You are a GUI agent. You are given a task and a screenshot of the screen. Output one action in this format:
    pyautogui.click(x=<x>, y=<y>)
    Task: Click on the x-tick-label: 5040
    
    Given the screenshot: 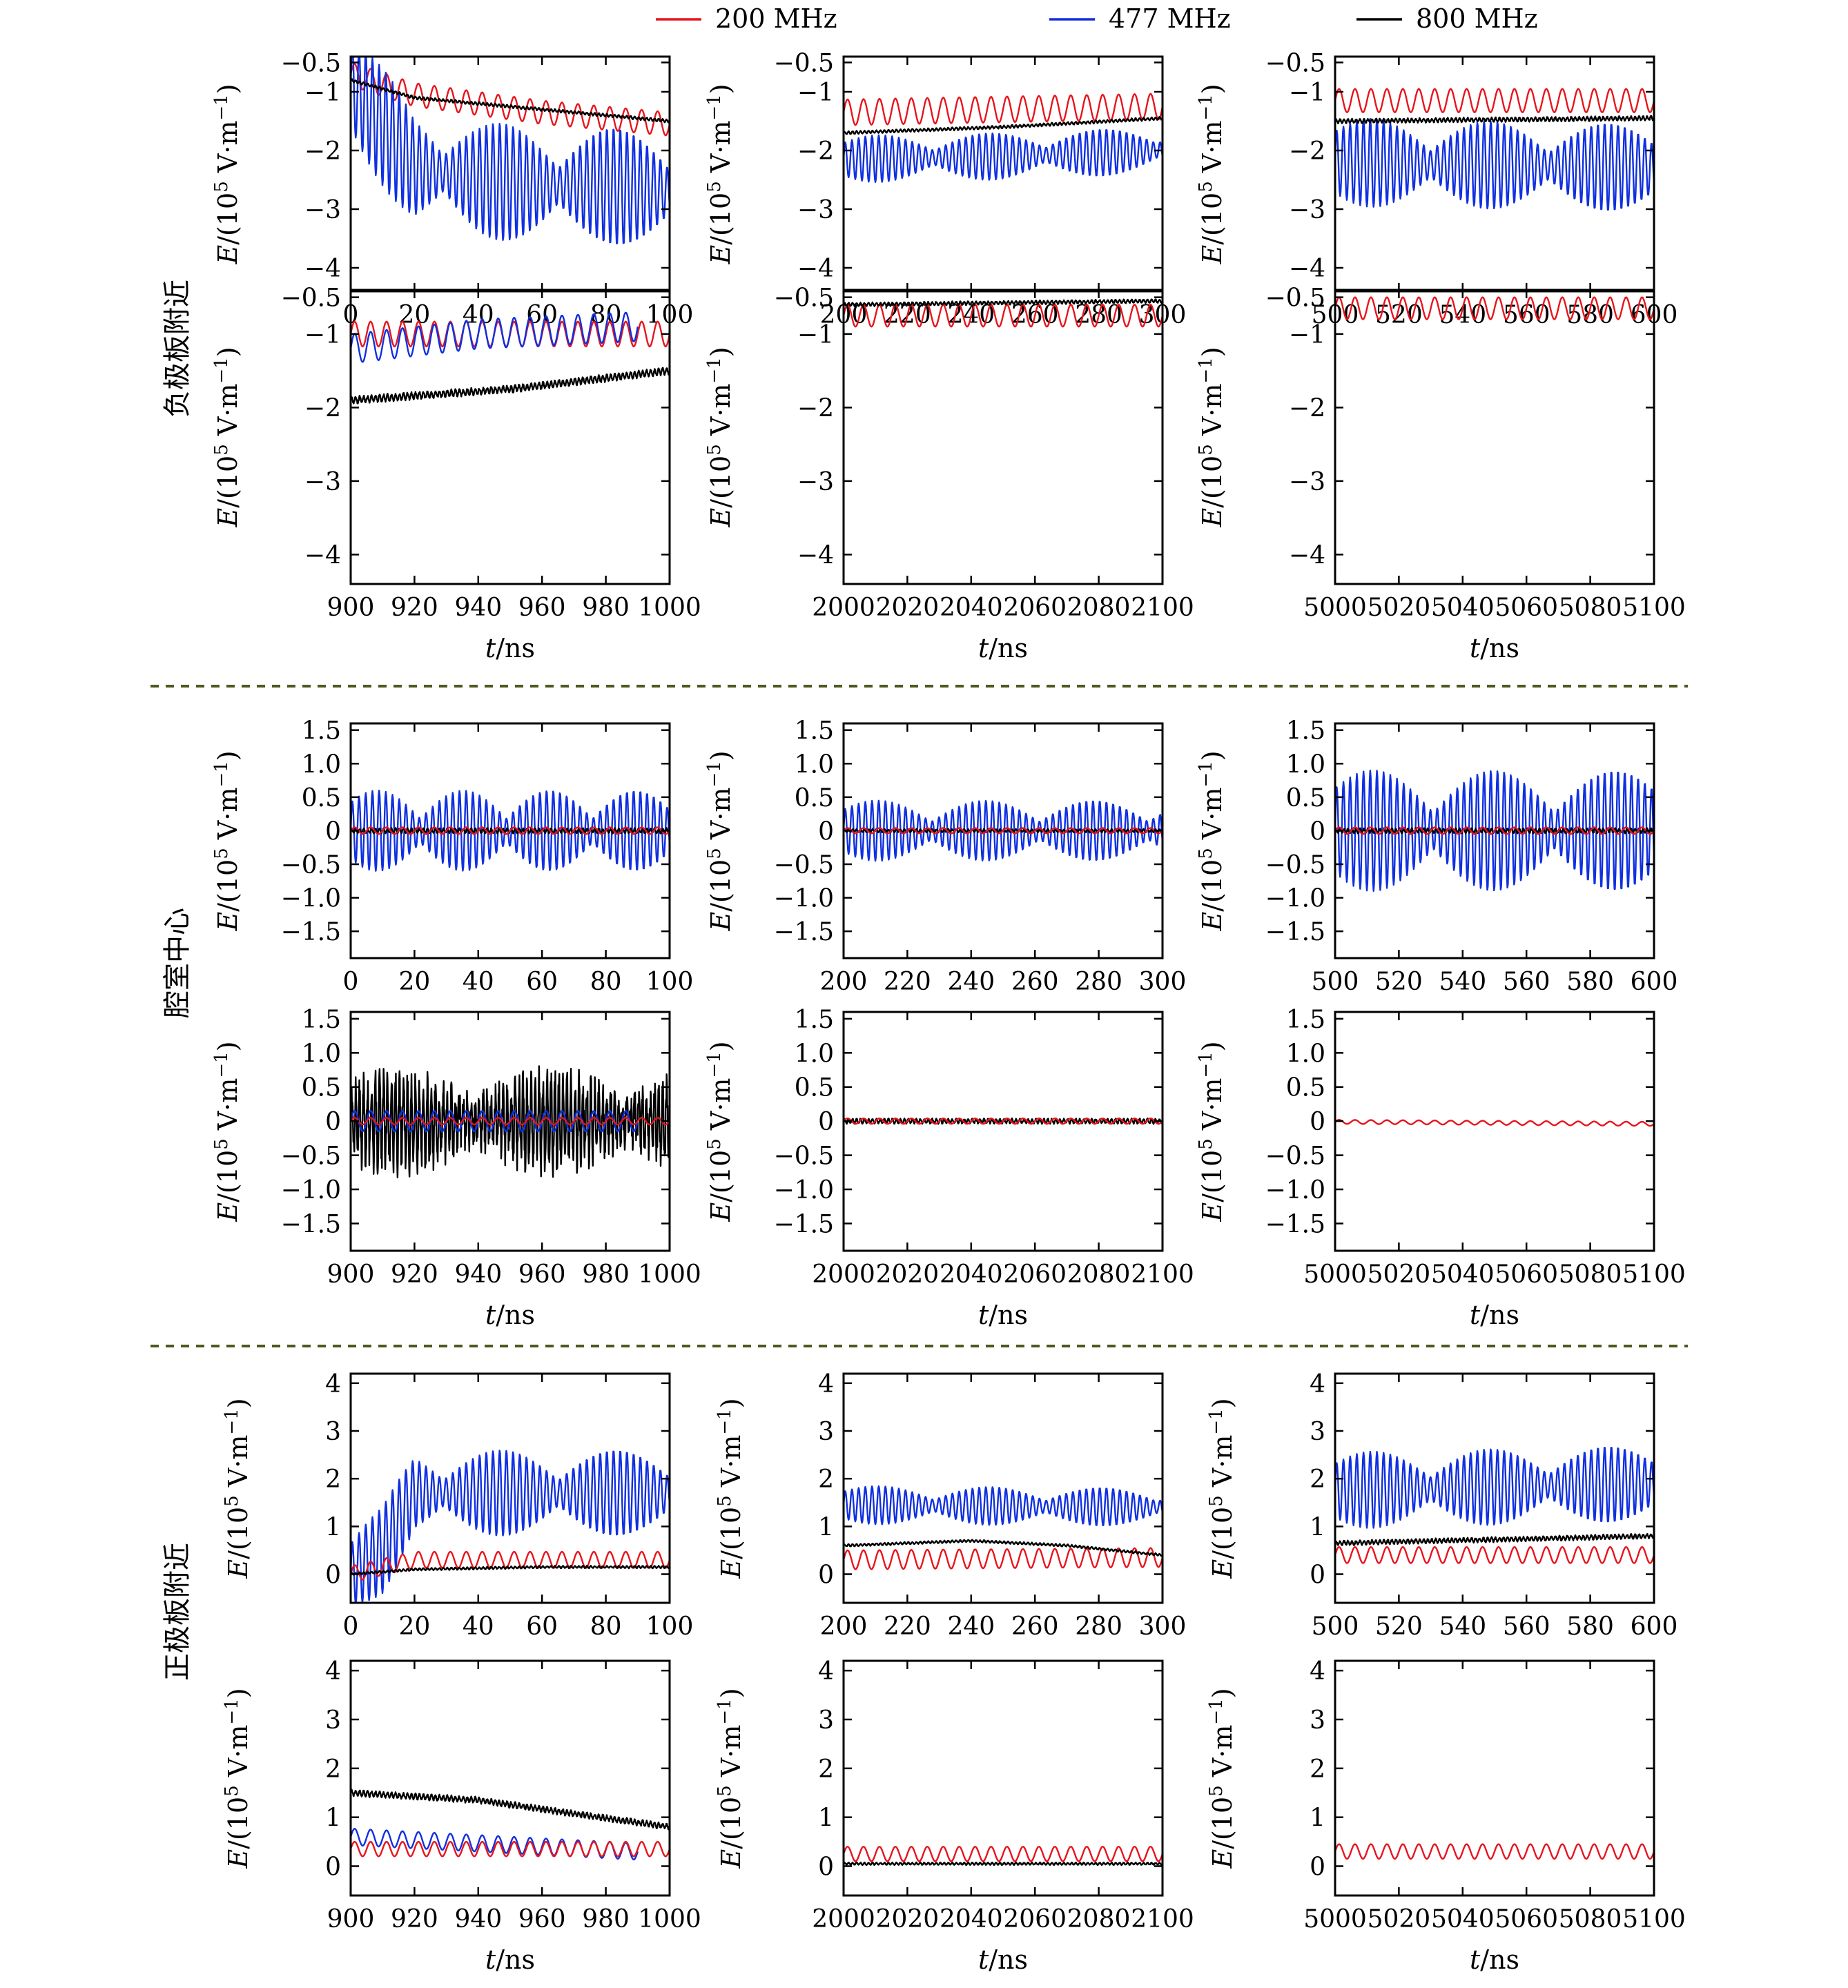 What is the action you would take?
    pyautogui.click(x=1463, y=1919)
    